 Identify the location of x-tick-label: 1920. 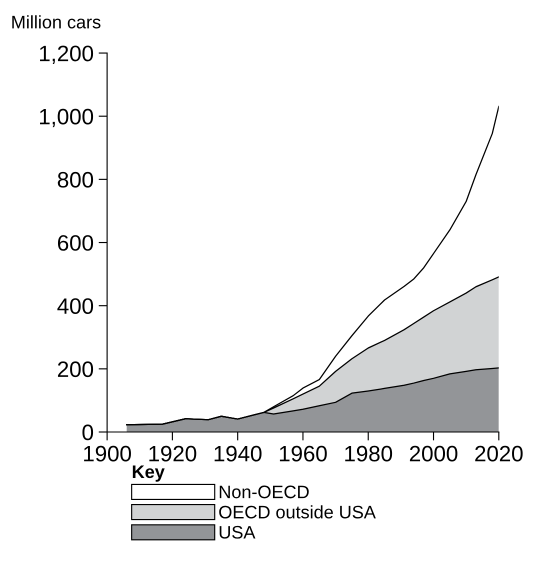
(172, 454).